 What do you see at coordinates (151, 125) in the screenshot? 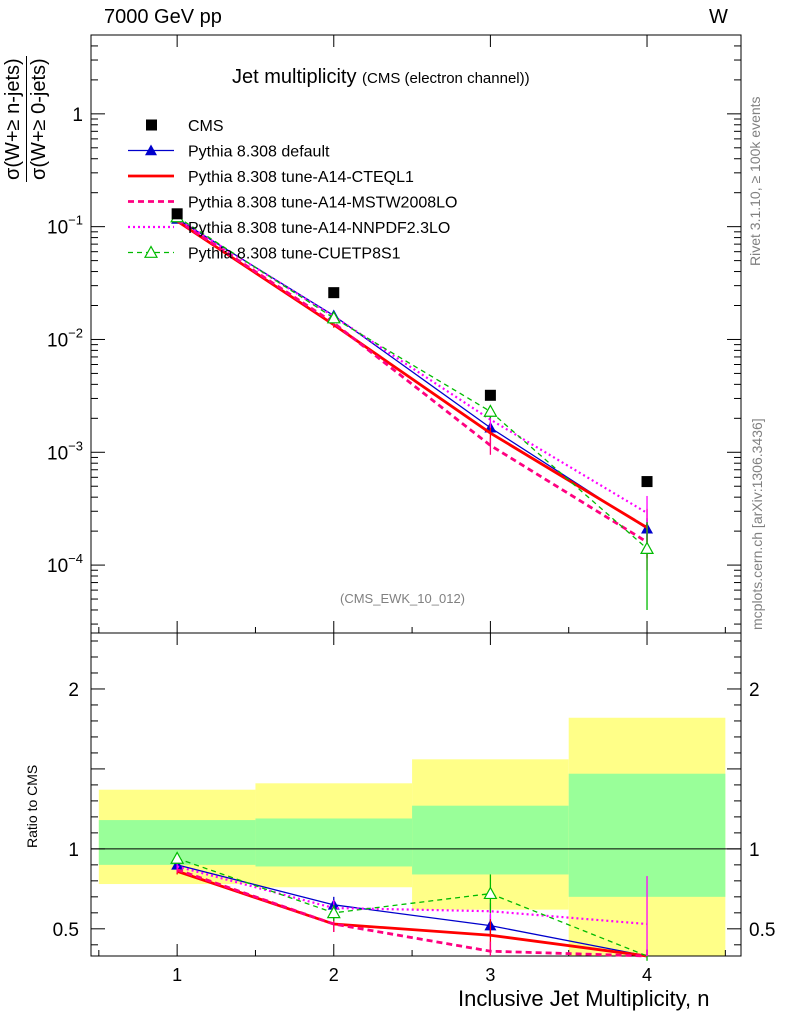
I see `legend-swatch-cms` at bounding box center [151, 125].